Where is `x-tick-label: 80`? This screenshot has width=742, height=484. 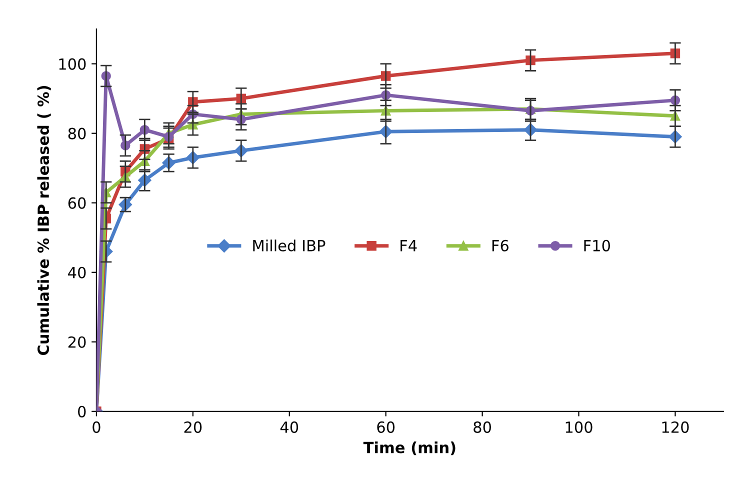 x-tick-label: 80 is located at coordinates (483, 427).